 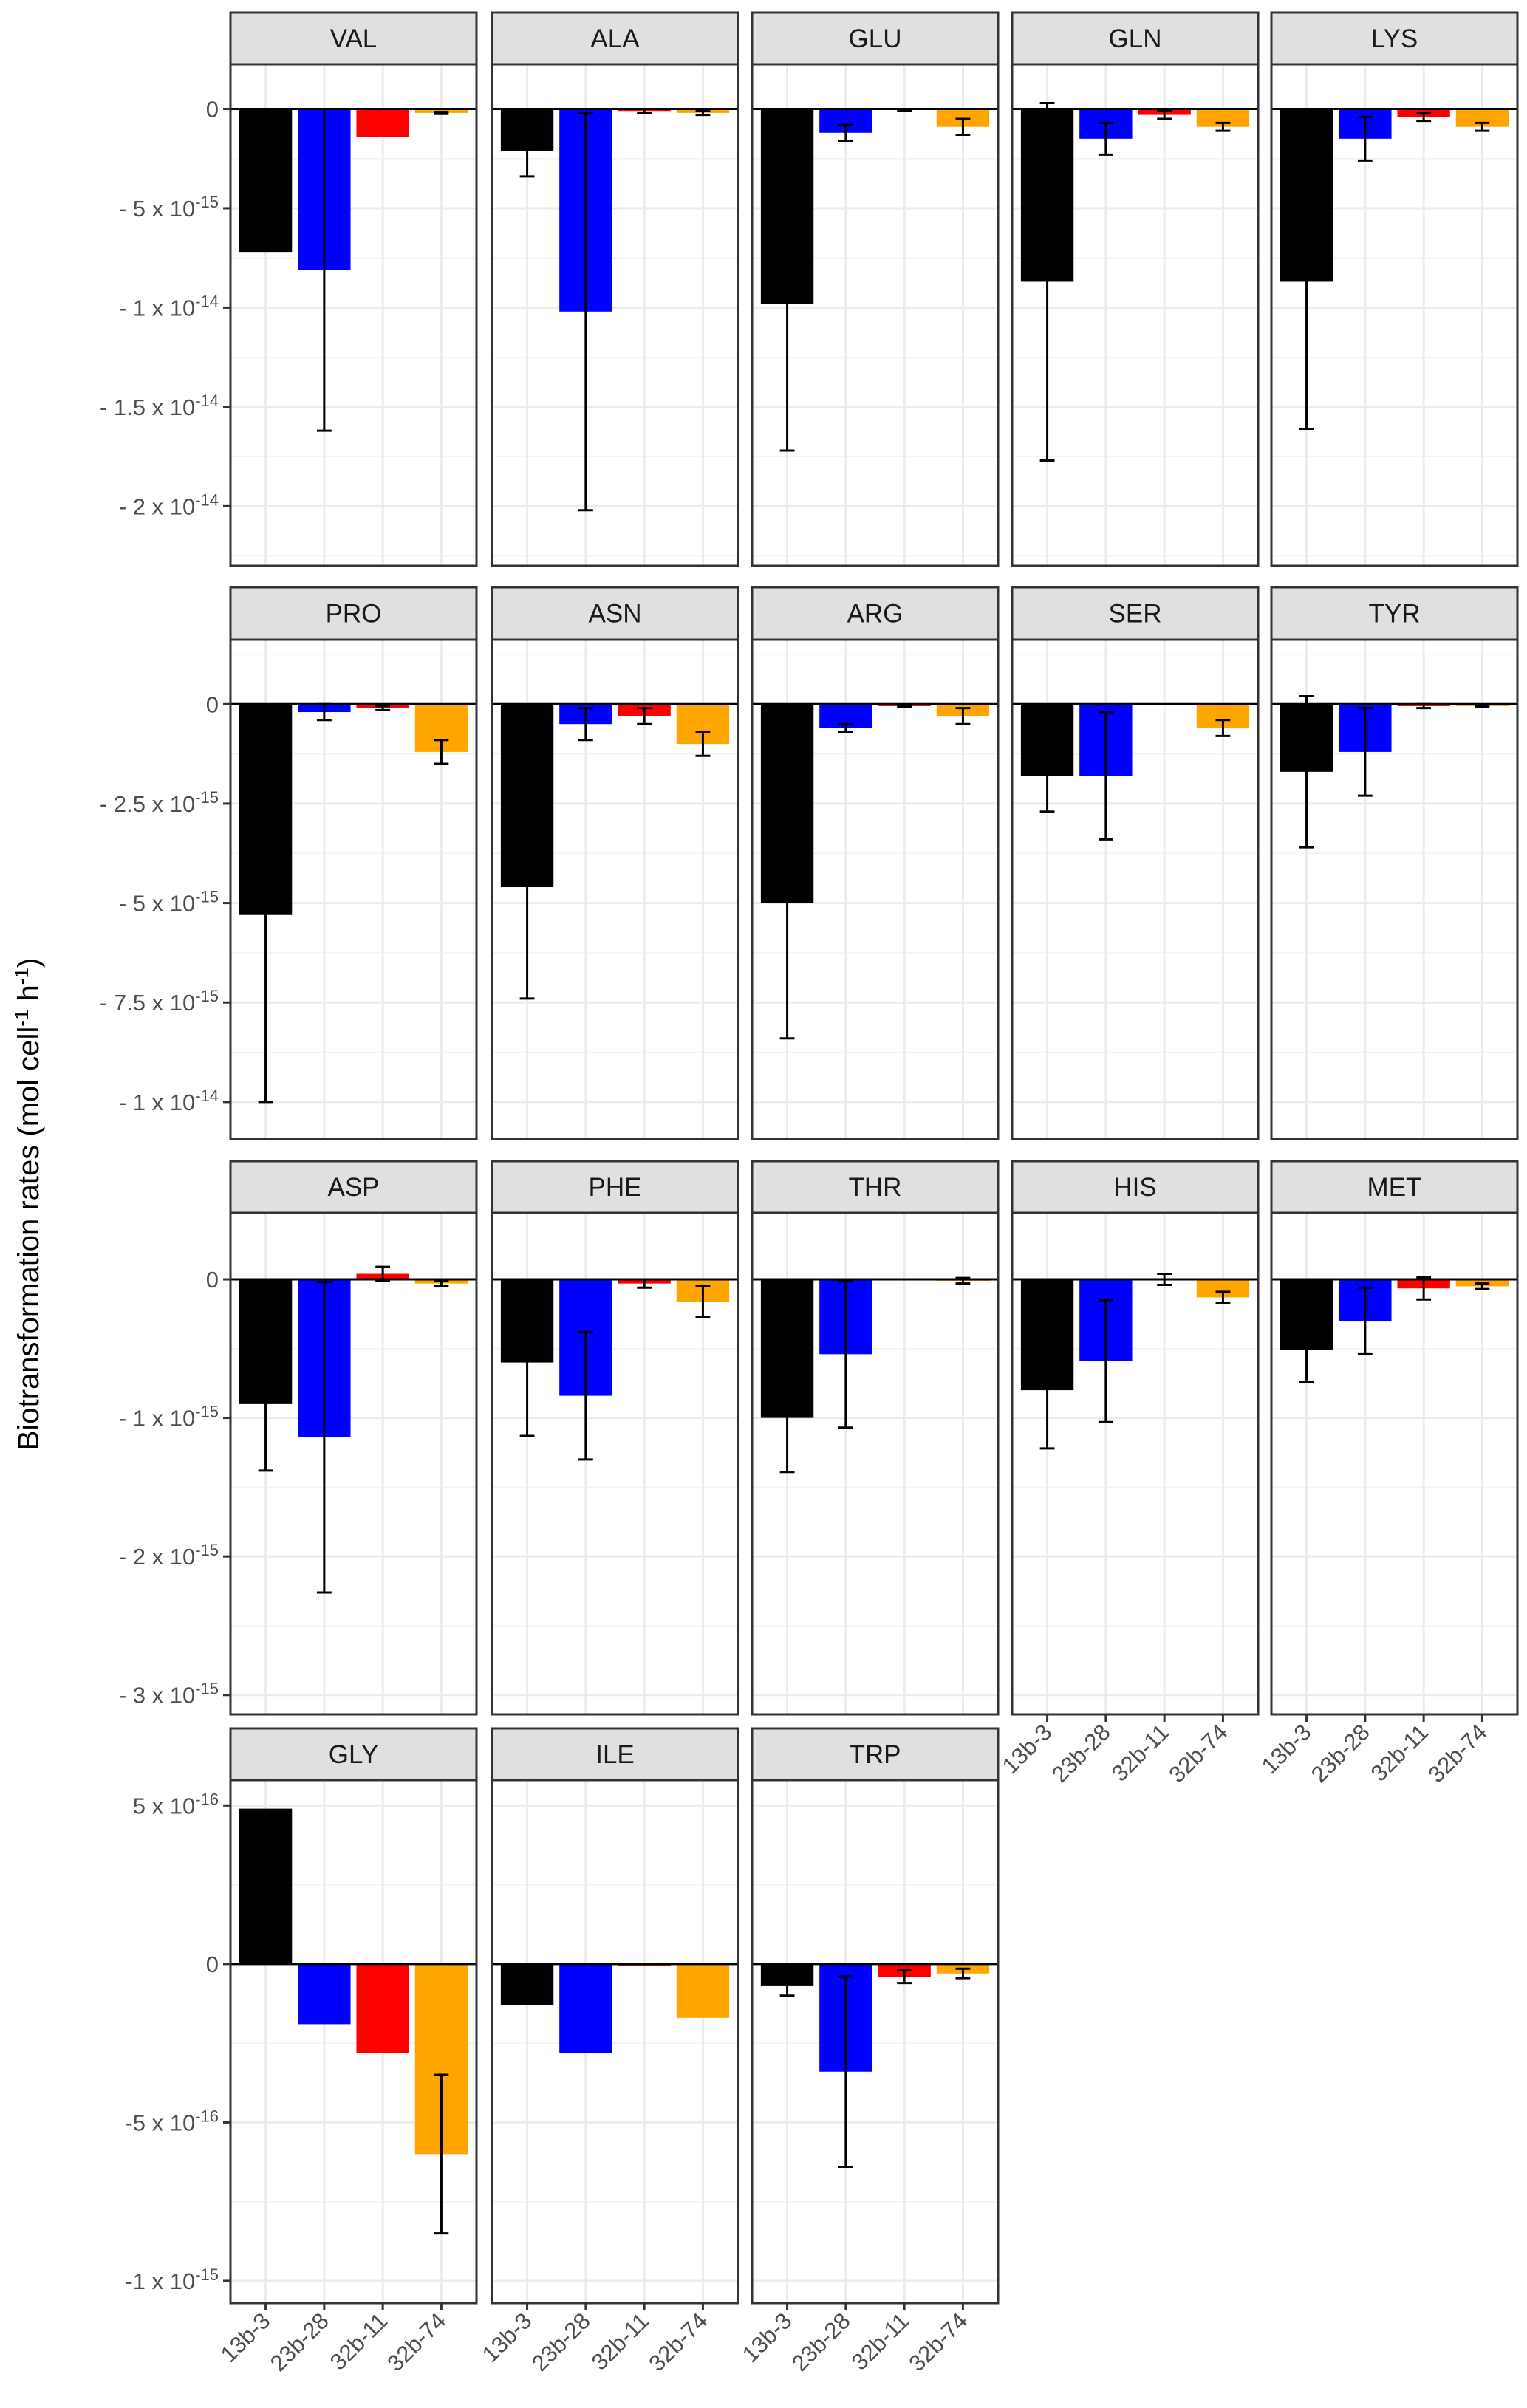 I want to click on strip-label: GLU, so click(x=875, y=38).